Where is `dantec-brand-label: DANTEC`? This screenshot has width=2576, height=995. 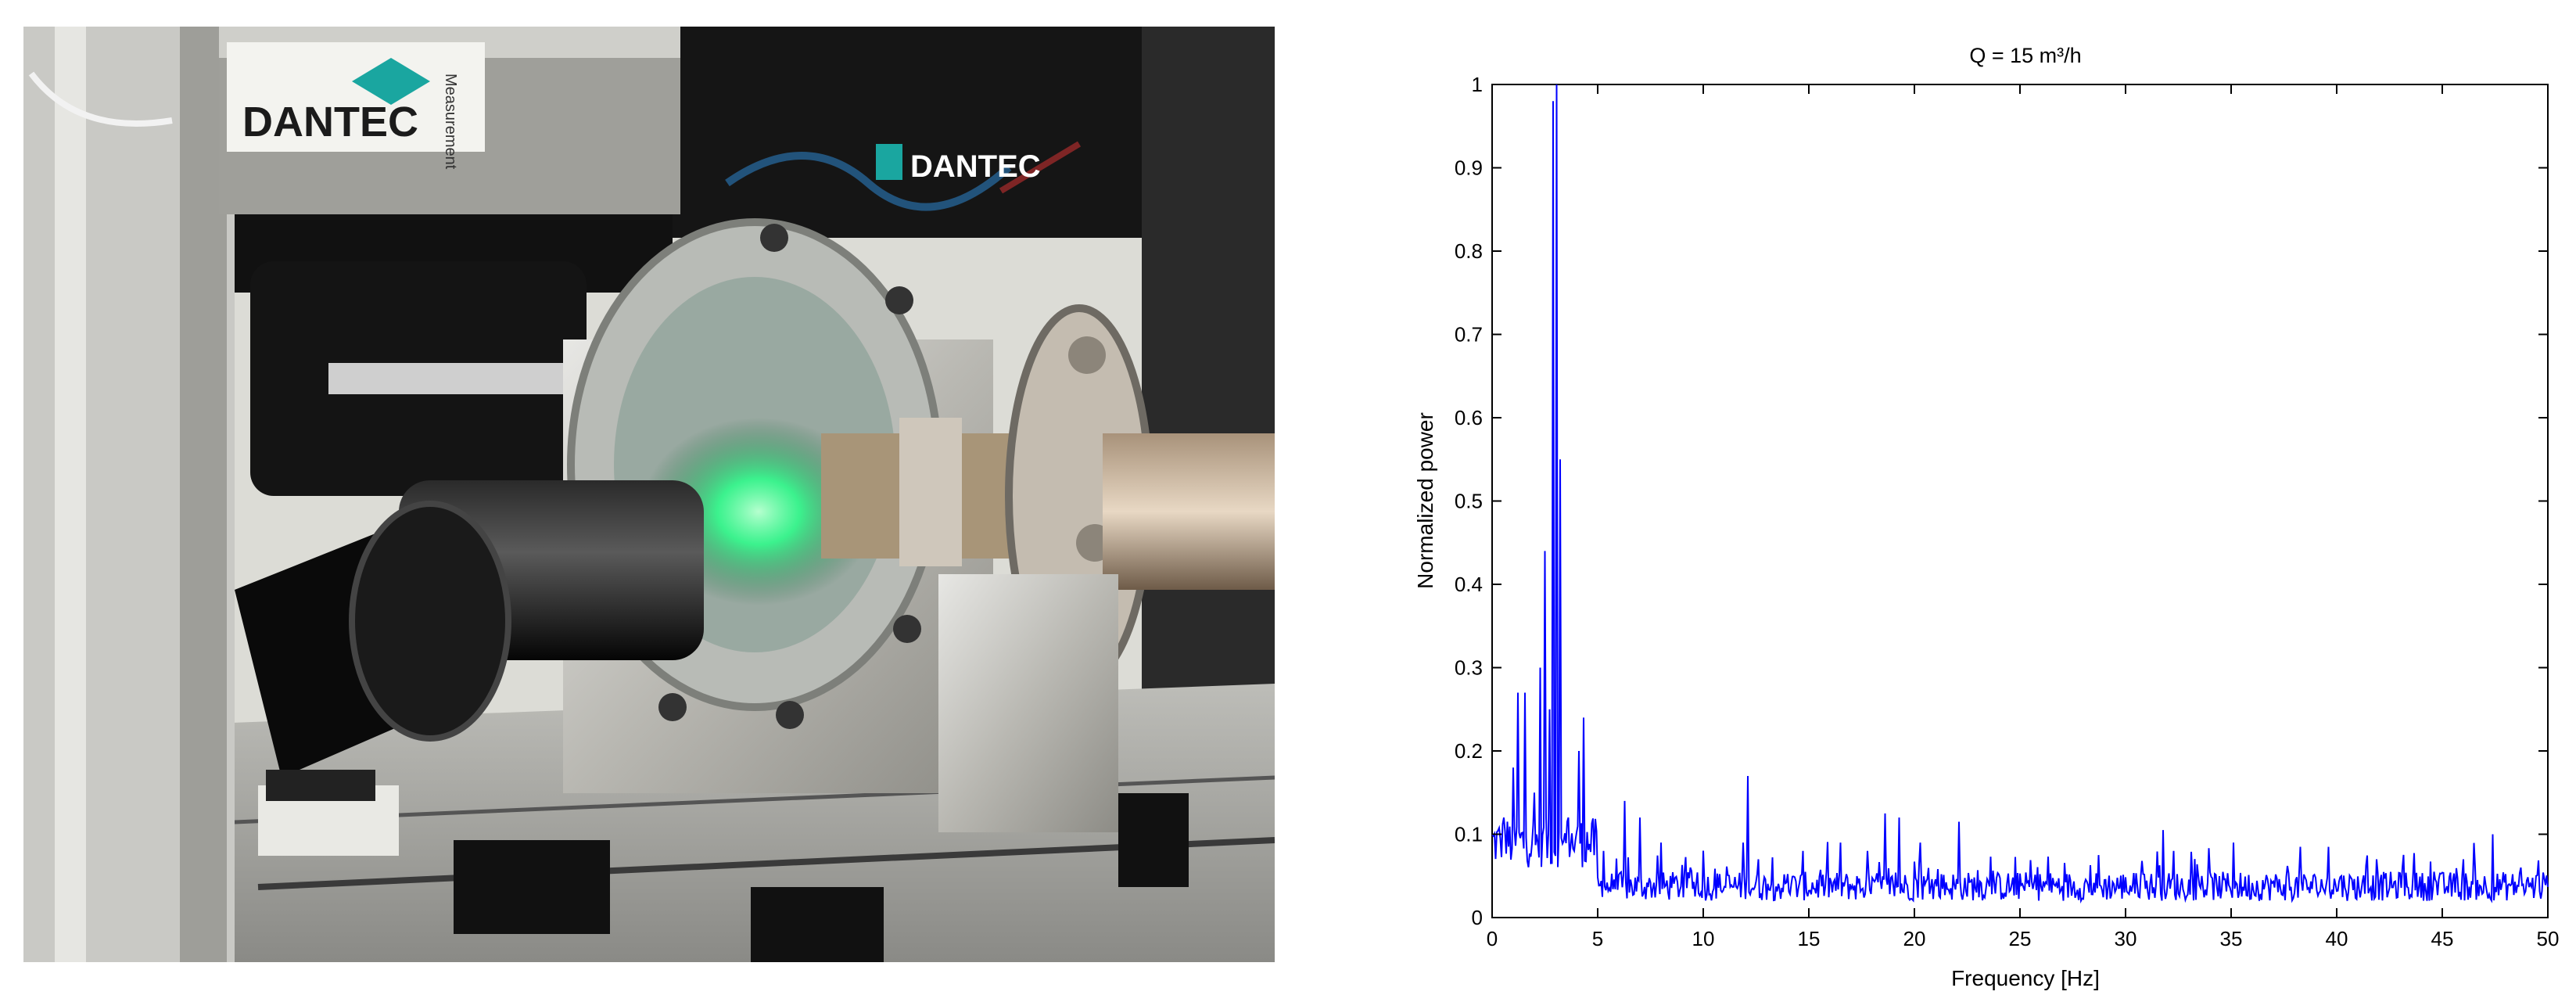 dantec-brand-label: DANTEC is located at coordinates (330, 122).